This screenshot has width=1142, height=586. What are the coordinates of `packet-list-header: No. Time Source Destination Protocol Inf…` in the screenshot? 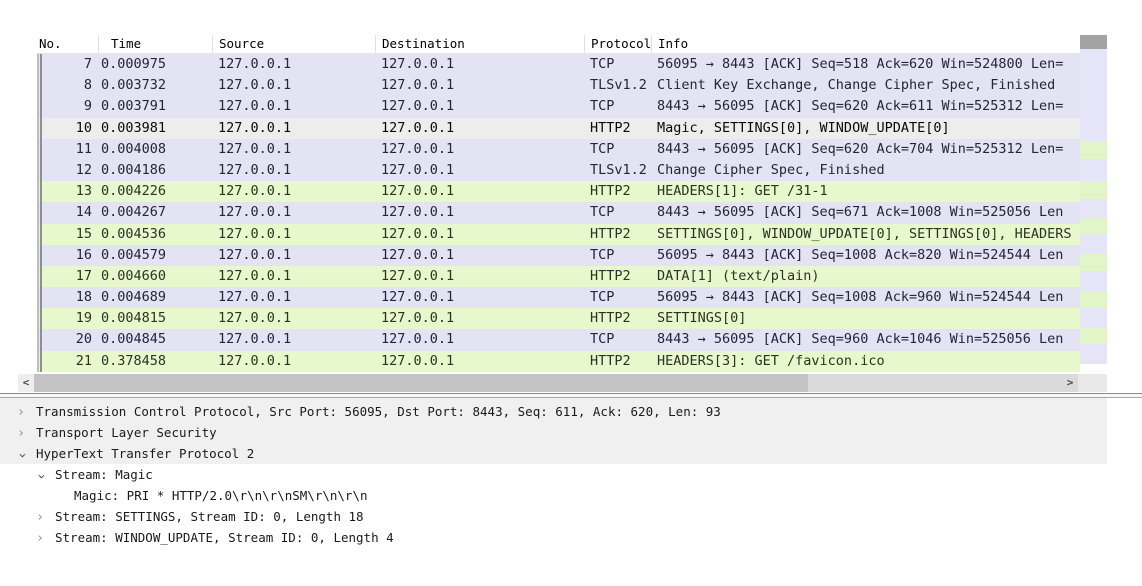 It's located at (558, 44).